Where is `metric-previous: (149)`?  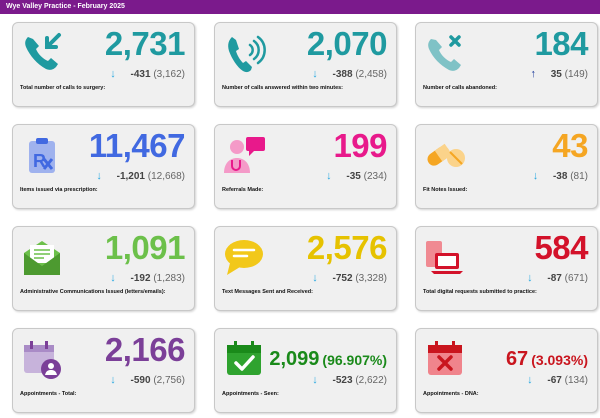
metric-previous: (149) is located at coordinates (576, 74).